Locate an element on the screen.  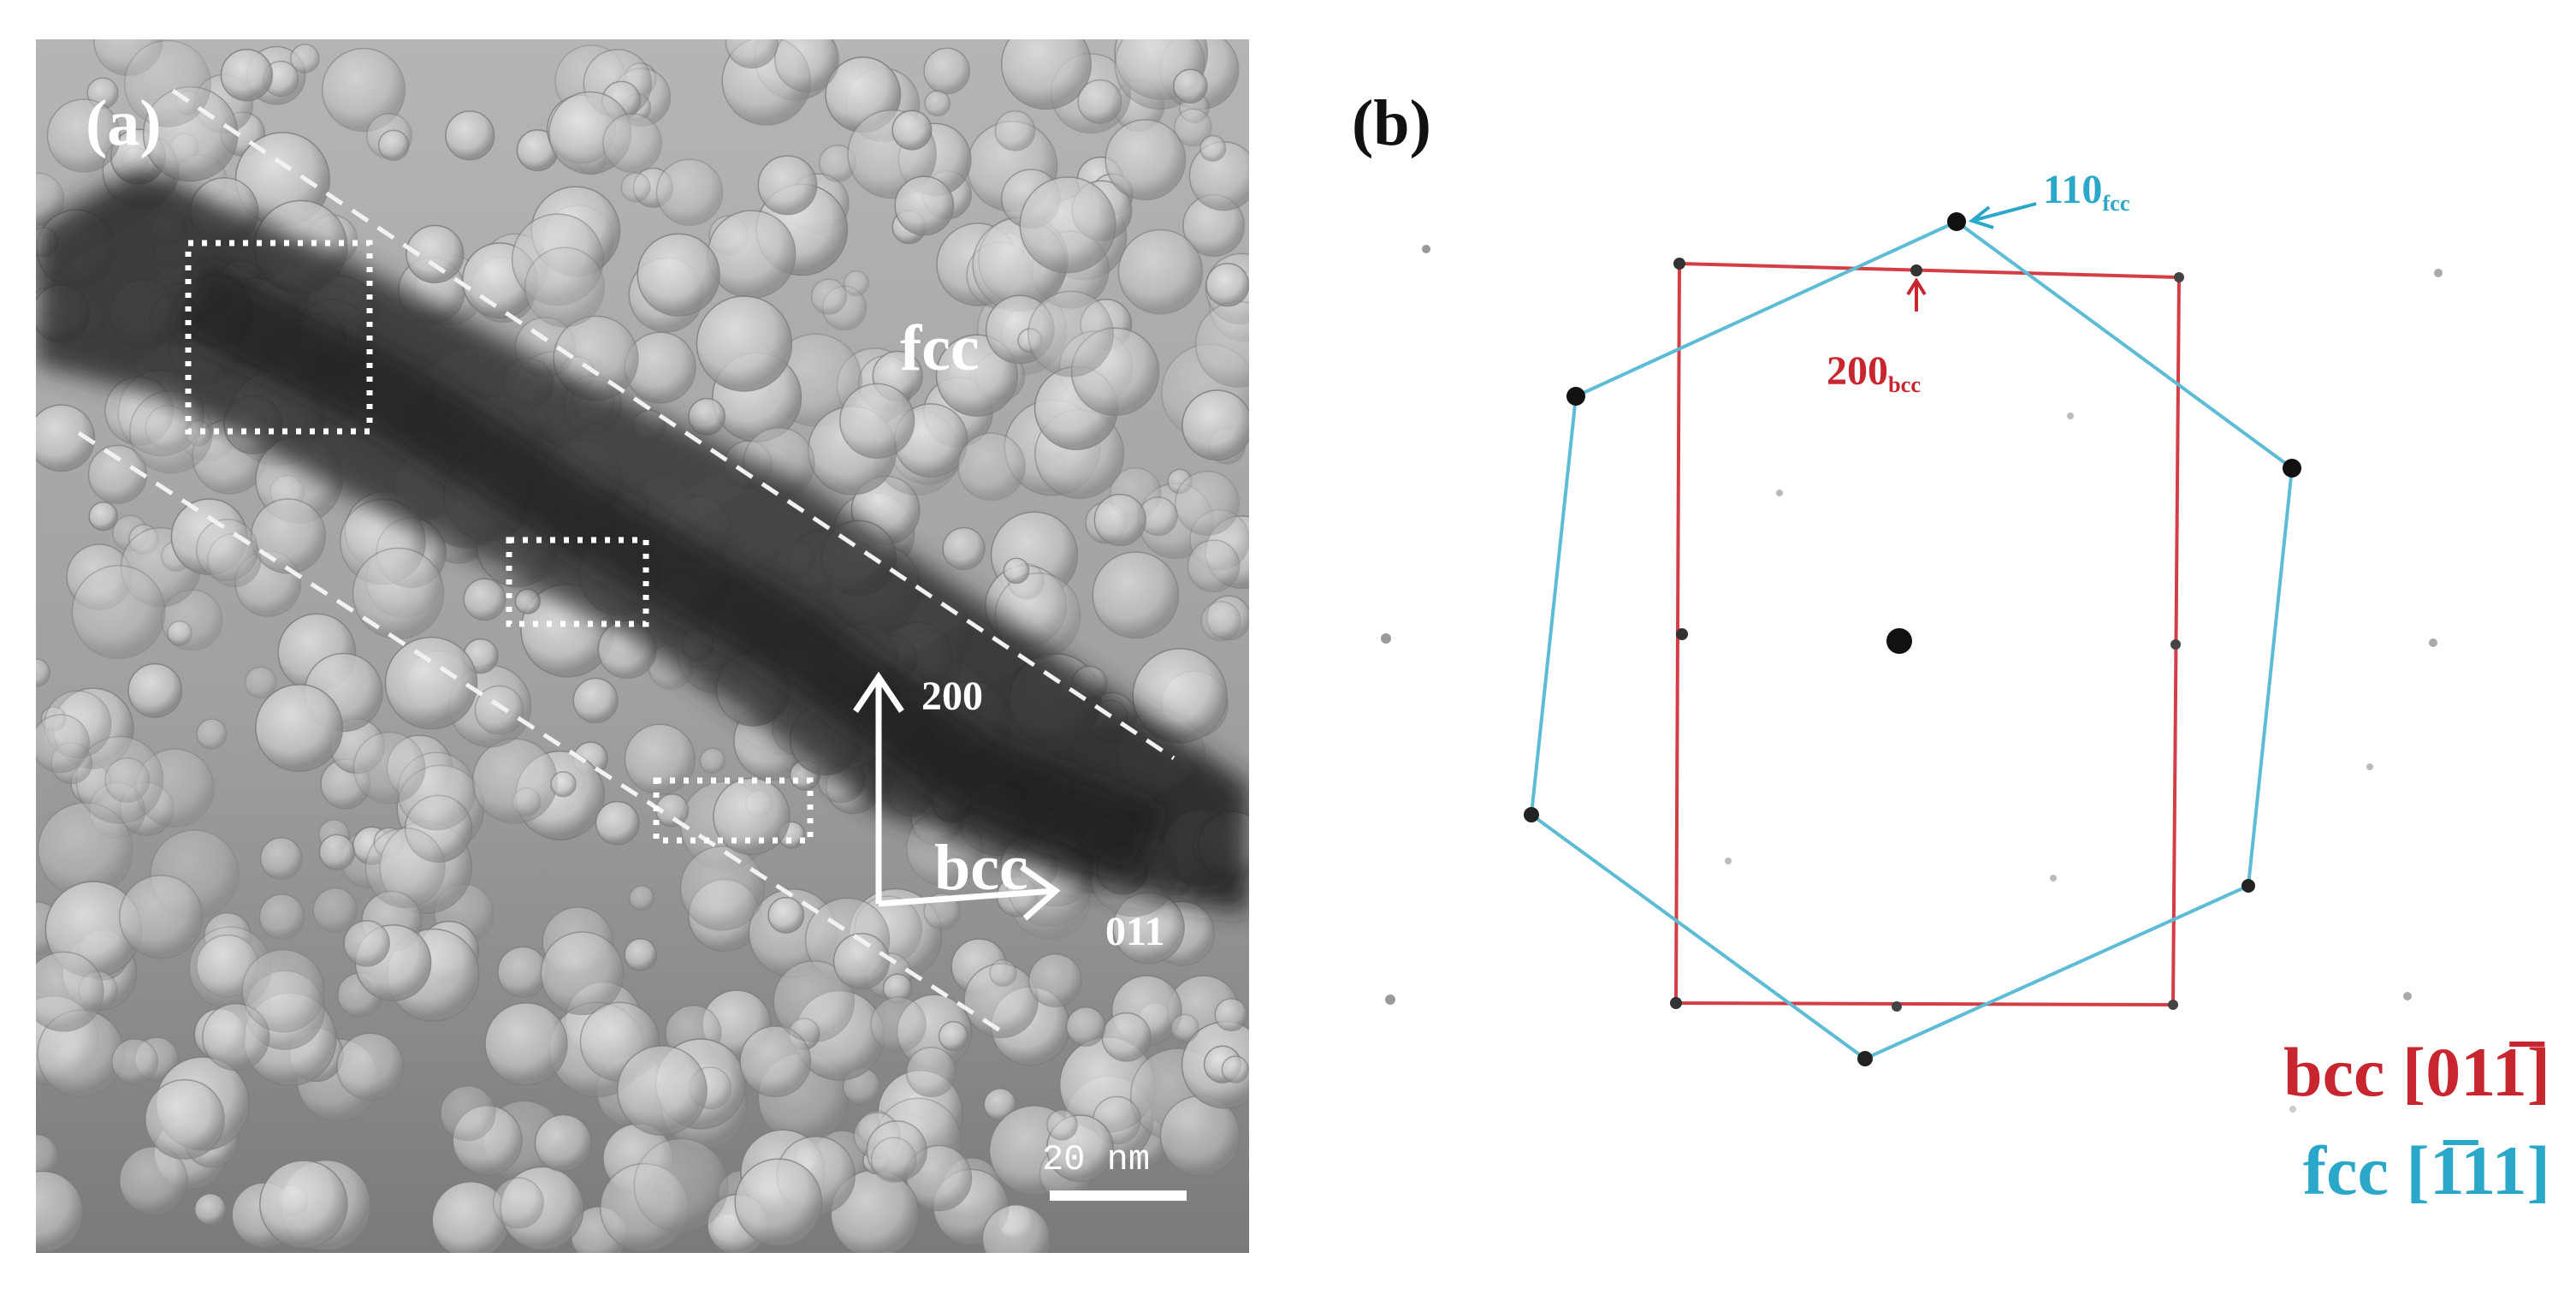
spot-110-fcc-label: 110fcc is located at coordinates (2086, 192).